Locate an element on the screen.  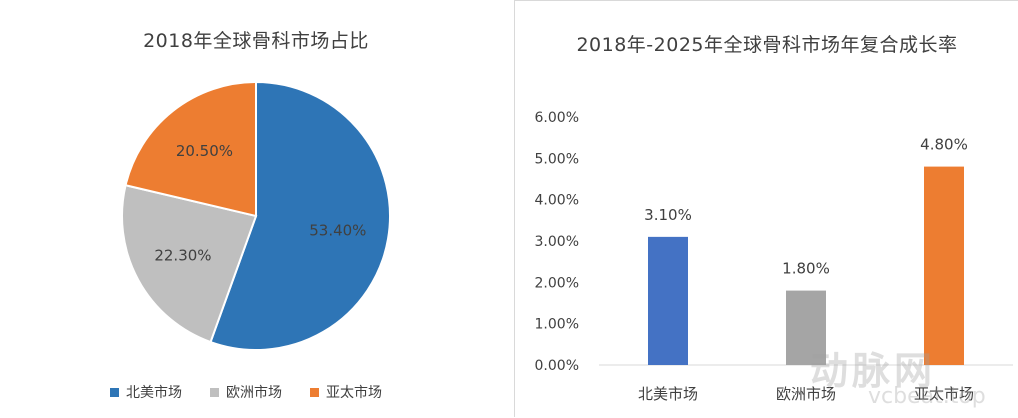
pie-data-label: 22.30% is located at coordinates (182, 256).